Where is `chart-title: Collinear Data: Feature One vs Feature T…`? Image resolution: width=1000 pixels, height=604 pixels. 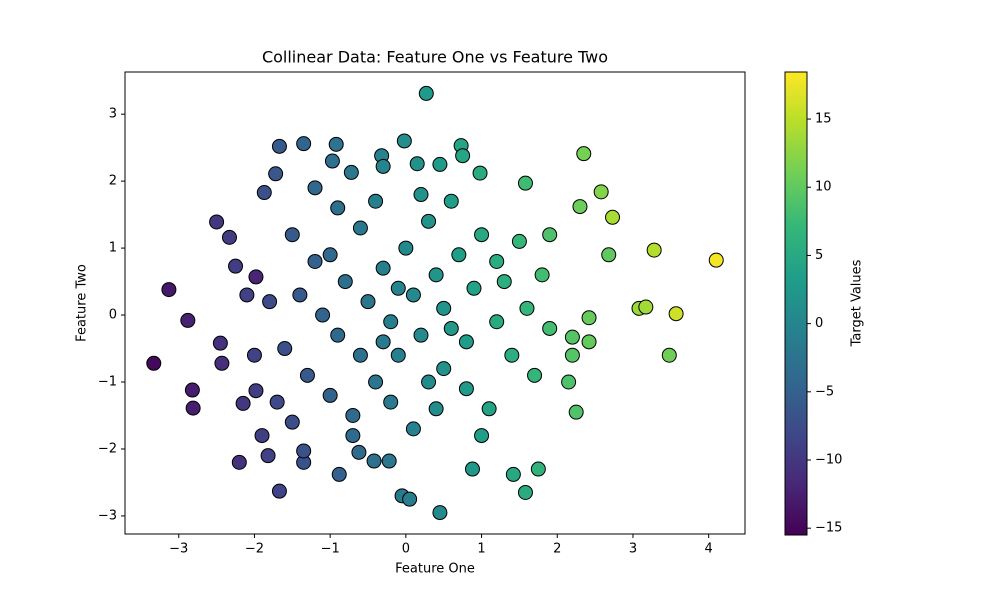
chart-title: Collinear Data: Feature One vs Feature T… is located at coordinates (435, 57).